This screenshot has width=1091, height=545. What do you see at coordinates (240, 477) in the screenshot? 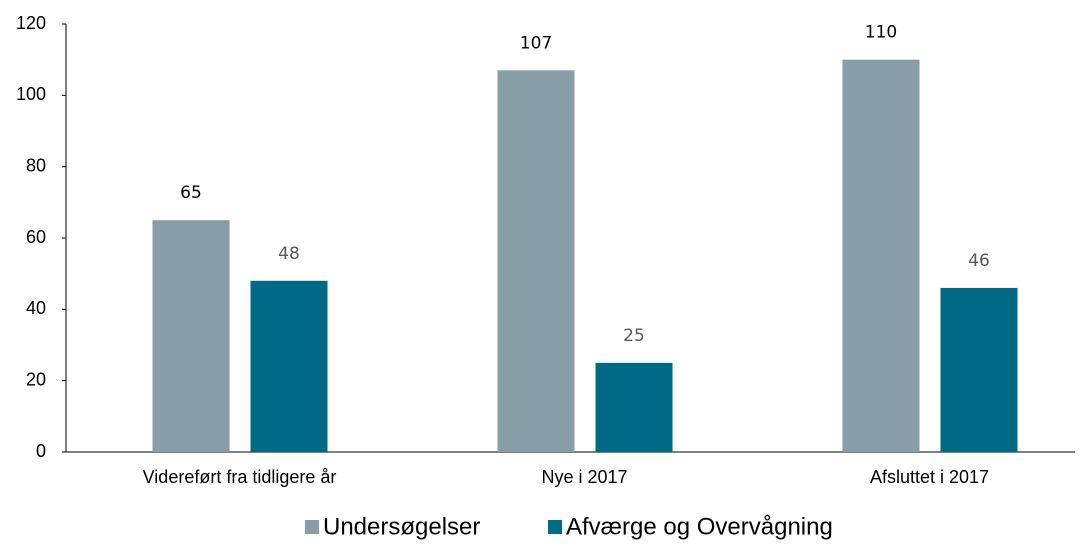
I see `x-tick-label: Videreført fra tidligere år` at bounding box center [240, 477].